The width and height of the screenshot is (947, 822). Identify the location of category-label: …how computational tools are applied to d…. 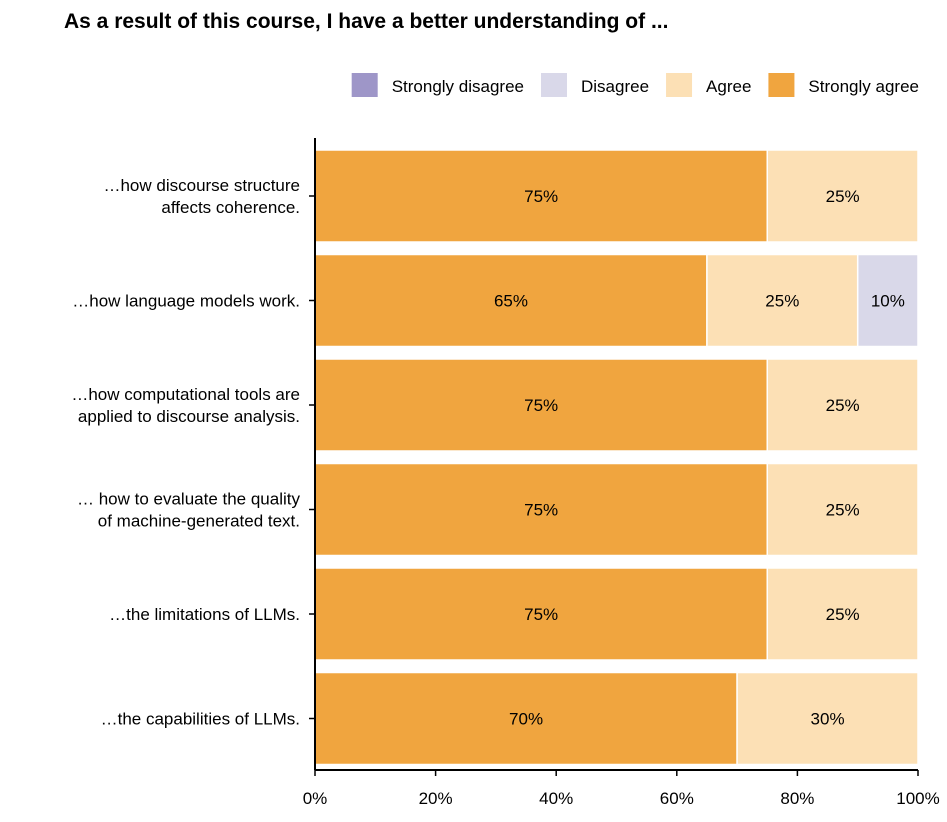
(185, 405).